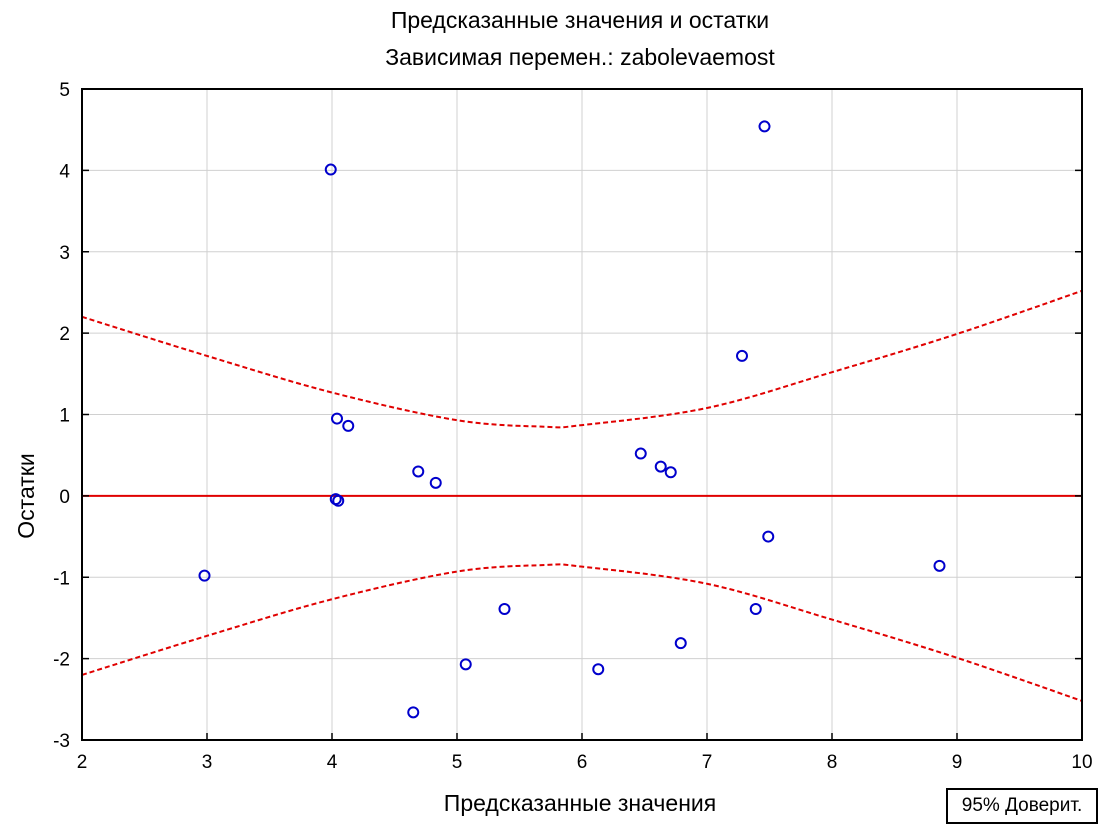 This screenshot has height=826, width=1104. Describe the element at coordinates (957, 762) in the screenshot. I see `x-tick-label: 9` at that location.